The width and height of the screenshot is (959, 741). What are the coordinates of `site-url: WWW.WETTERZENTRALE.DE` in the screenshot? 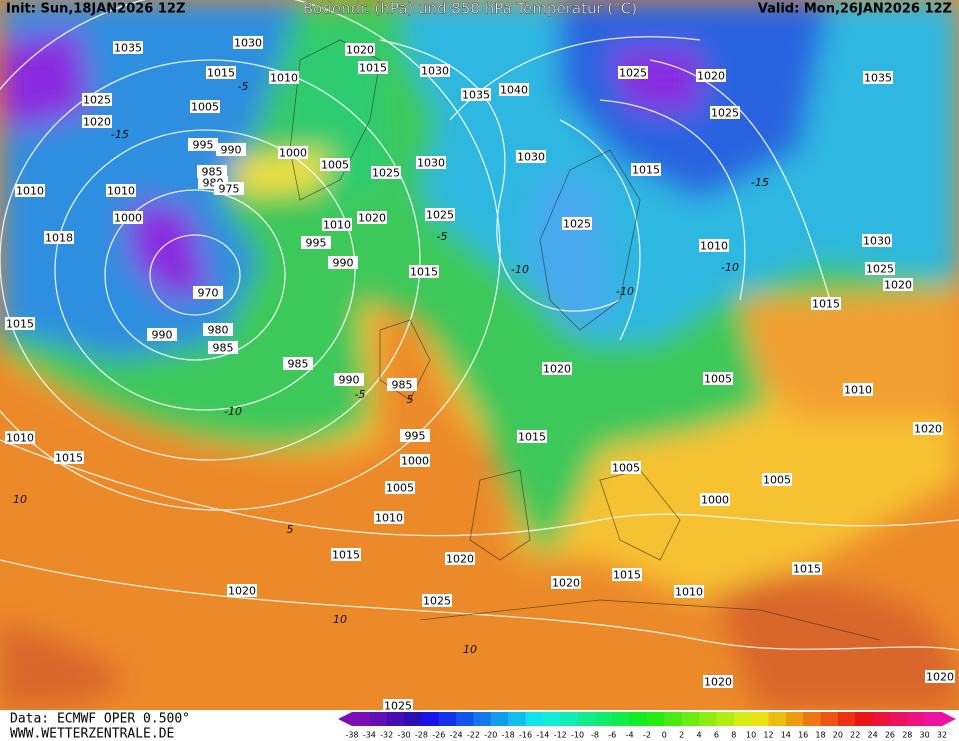 It's located at (92, 734).